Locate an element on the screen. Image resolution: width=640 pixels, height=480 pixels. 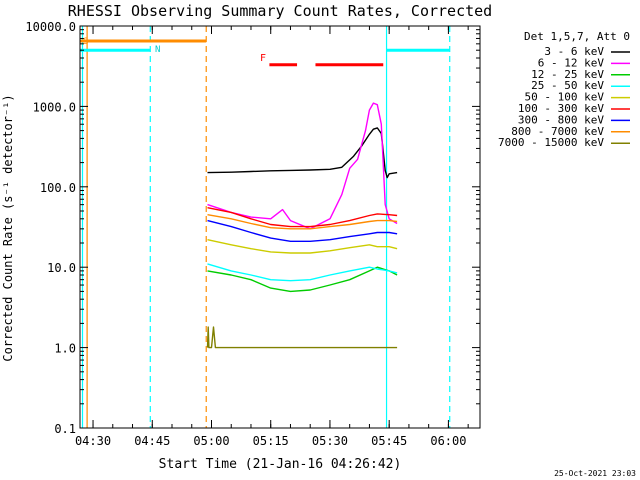
legend-label: 50 - 100 keV is located at coordinates (565, 97).